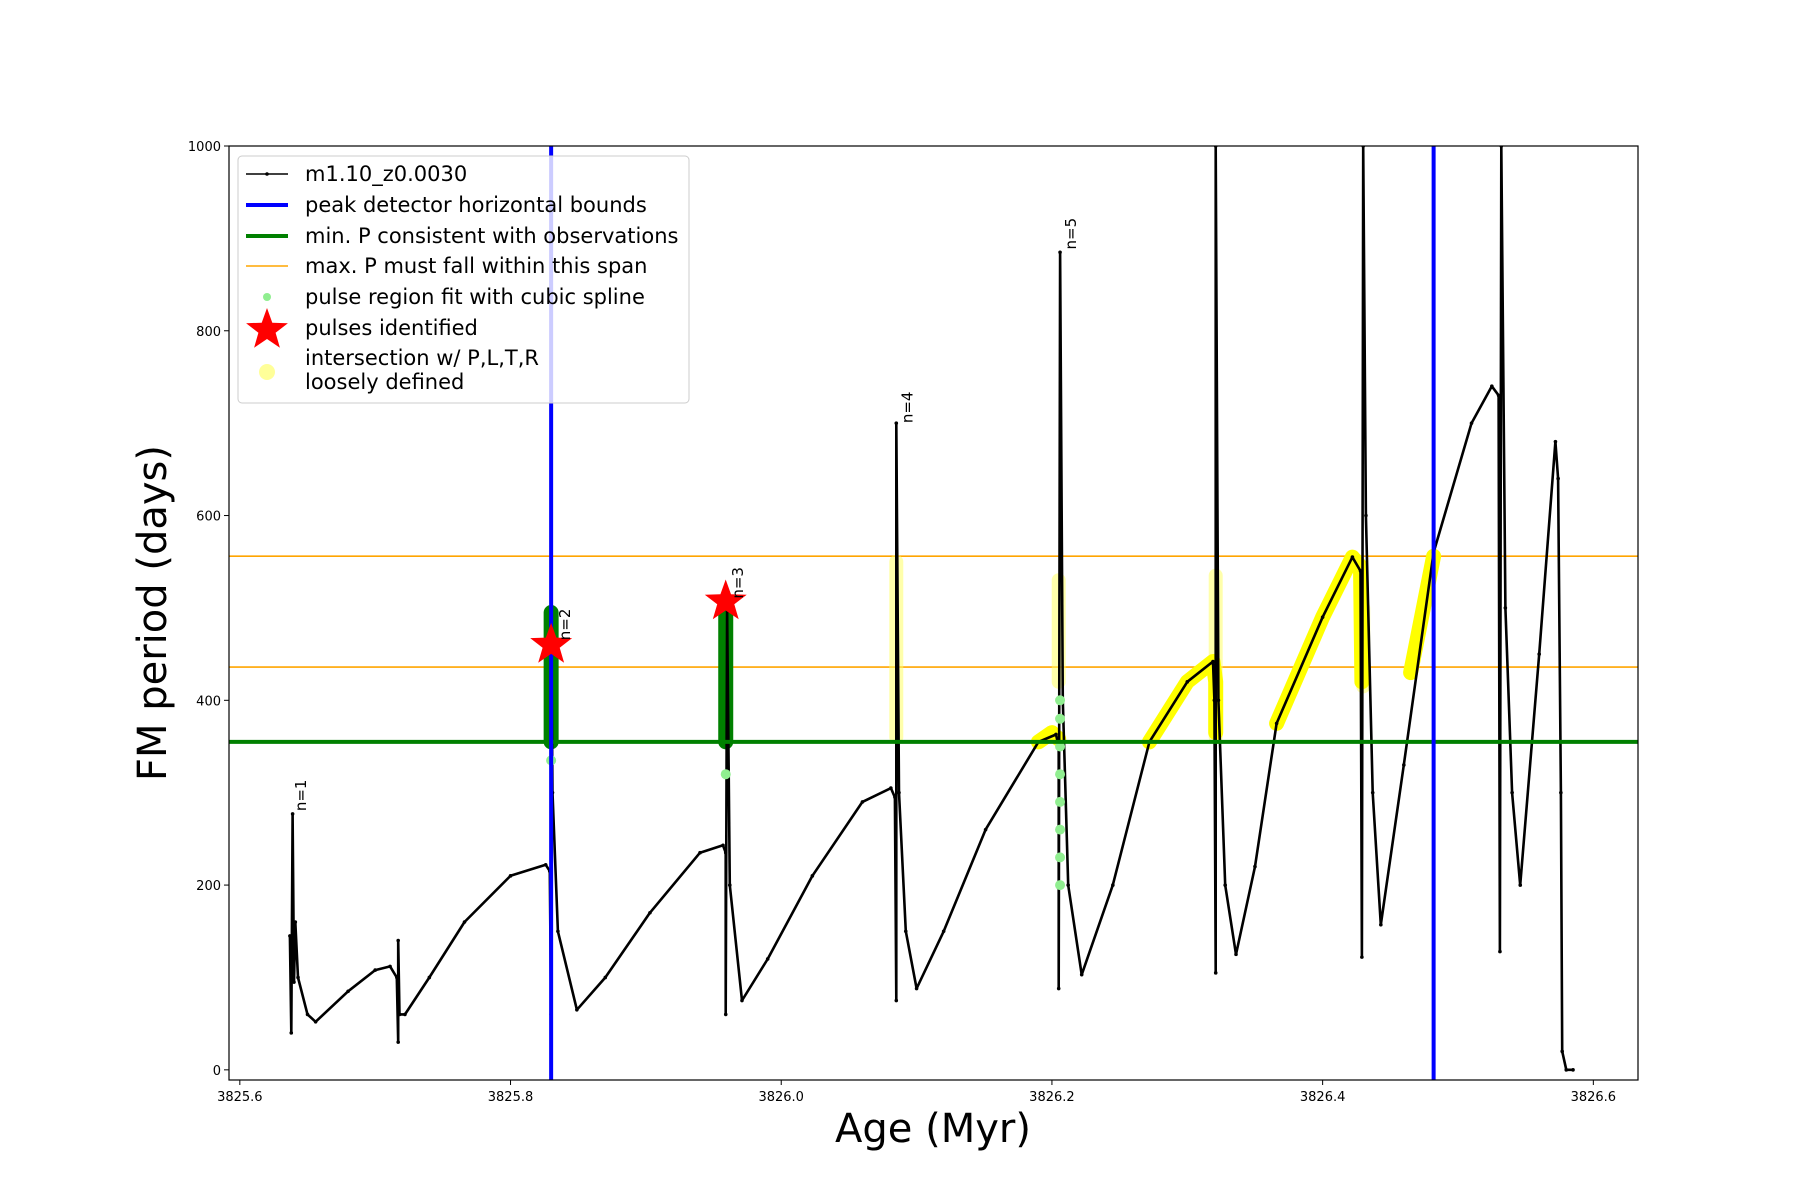 This screenshot has width=1800, height=1200. I want to click on annotation-4: n=4, so click(907, 408).